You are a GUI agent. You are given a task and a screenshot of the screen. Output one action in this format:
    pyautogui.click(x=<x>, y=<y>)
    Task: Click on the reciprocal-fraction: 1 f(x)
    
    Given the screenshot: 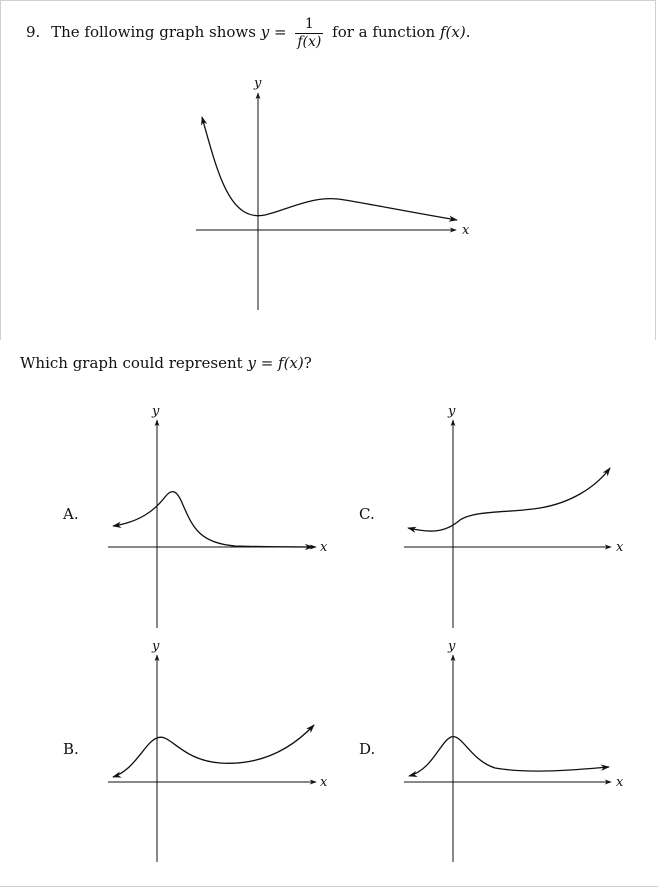 What is the action you would take?
    pyautogui.click(x=309, y=33)
    